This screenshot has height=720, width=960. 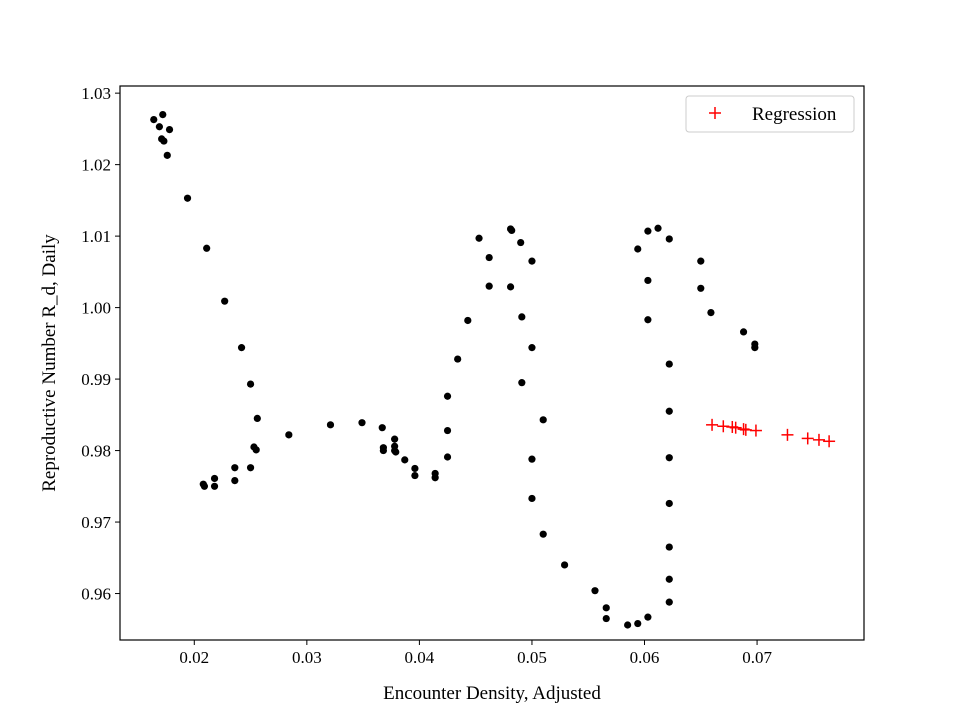 What do you see at coordinates (532, 657) in the screenshot?
I see `x-tick-label: 0.05` at bounding box center [532, 657].